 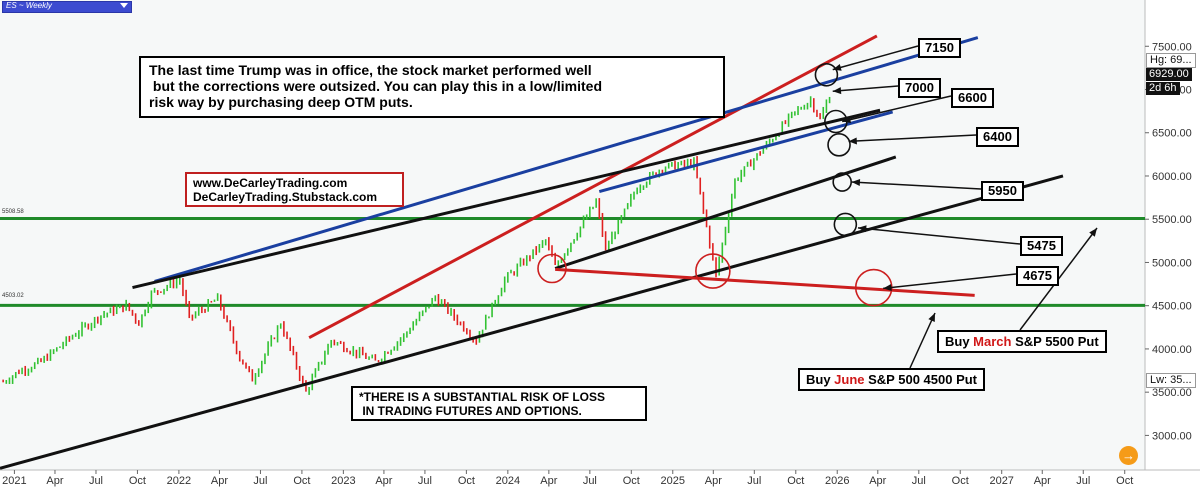 I want to click on price-axis-panel, so click(x=1172, y=243).